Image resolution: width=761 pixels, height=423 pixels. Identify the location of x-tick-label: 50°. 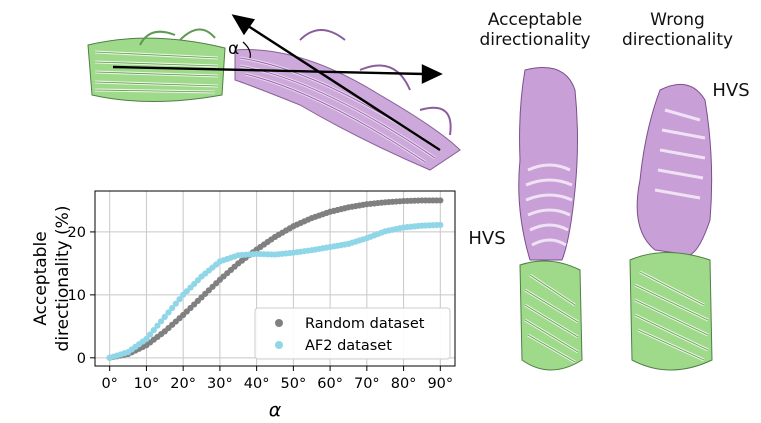
(294, 384).